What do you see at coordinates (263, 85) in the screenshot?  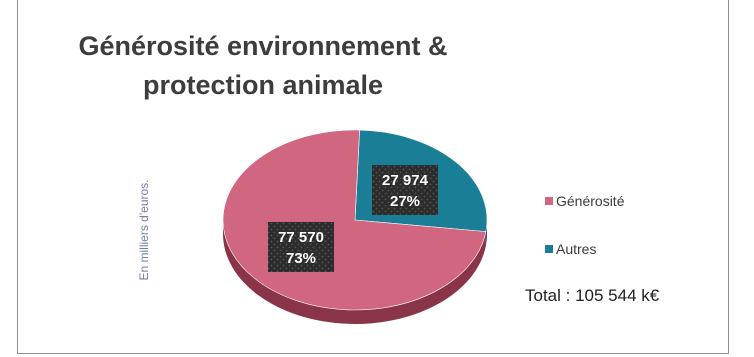 I see `chart-title-line-2: protection animale` at bounding box center [263, 85].